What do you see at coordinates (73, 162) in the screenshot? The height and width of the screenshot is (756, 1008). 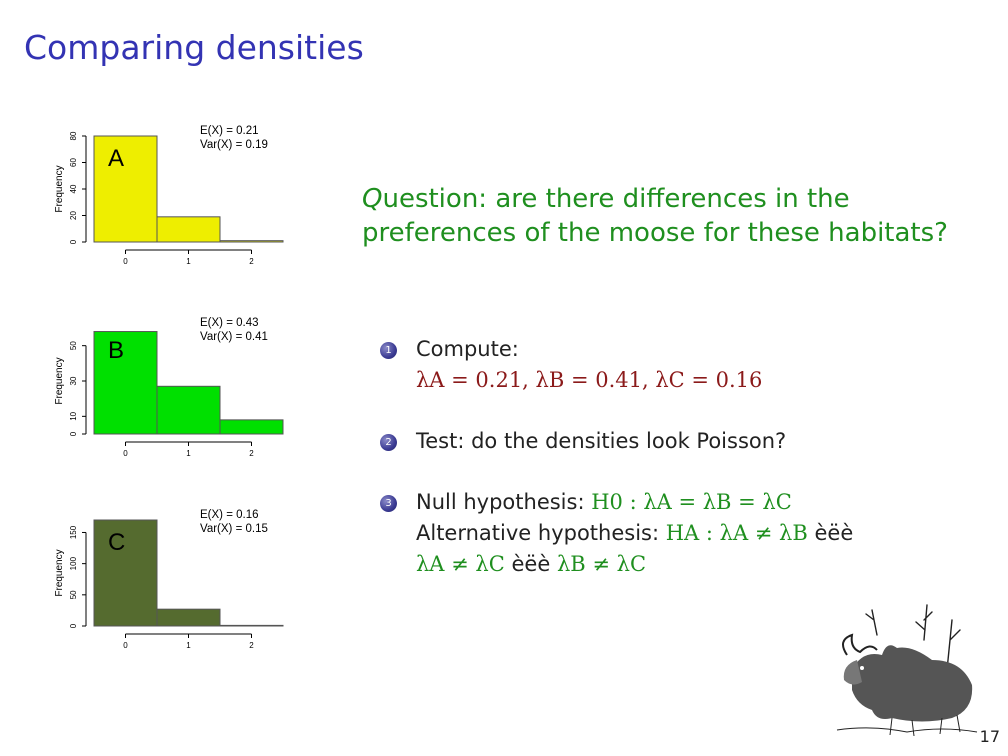 I see `y-tick-label: 60` at bounding box center [73, 162].